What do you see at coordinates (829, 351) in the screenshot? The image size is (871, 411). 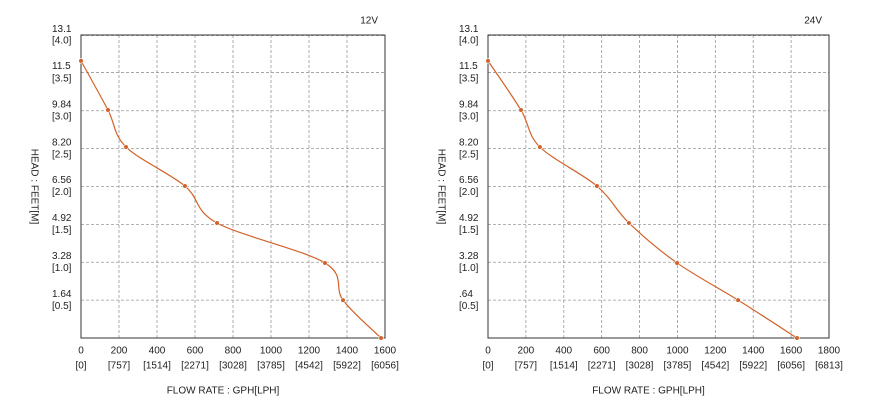 I see `x-tick-label: 1800` at bounding box center [829, 351].